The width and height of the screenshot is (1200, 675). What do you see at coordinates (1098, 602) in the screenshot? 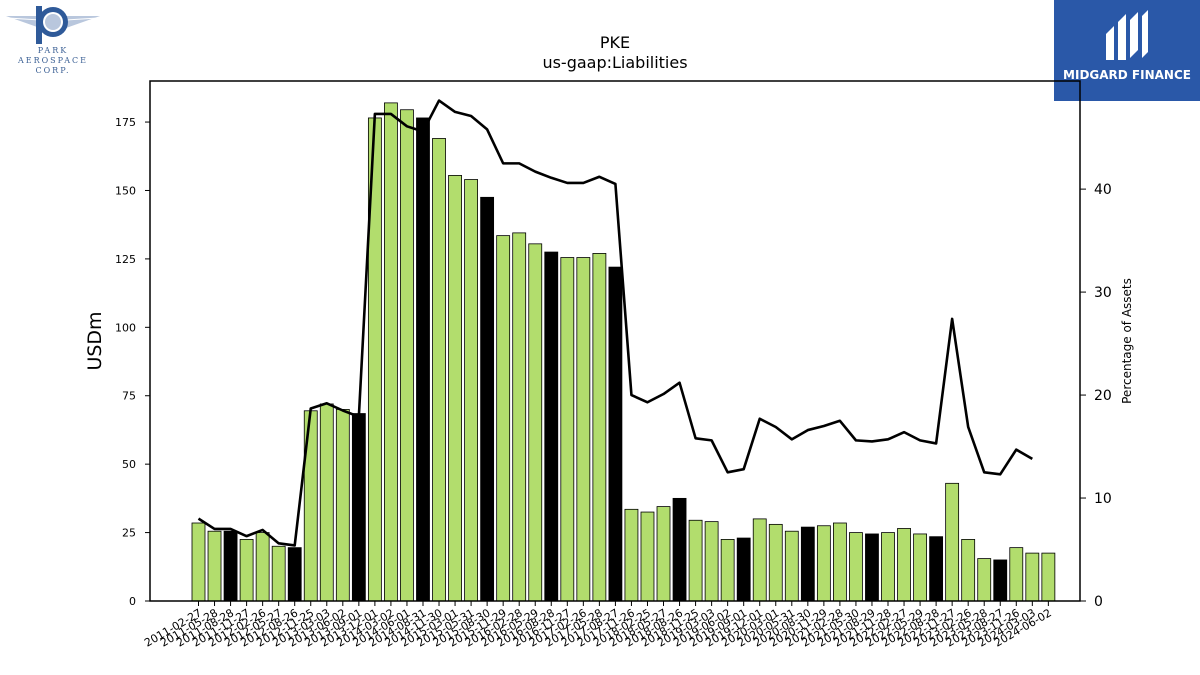
I see `y2-tick-label: 0` at bounding box center [1098, 602].